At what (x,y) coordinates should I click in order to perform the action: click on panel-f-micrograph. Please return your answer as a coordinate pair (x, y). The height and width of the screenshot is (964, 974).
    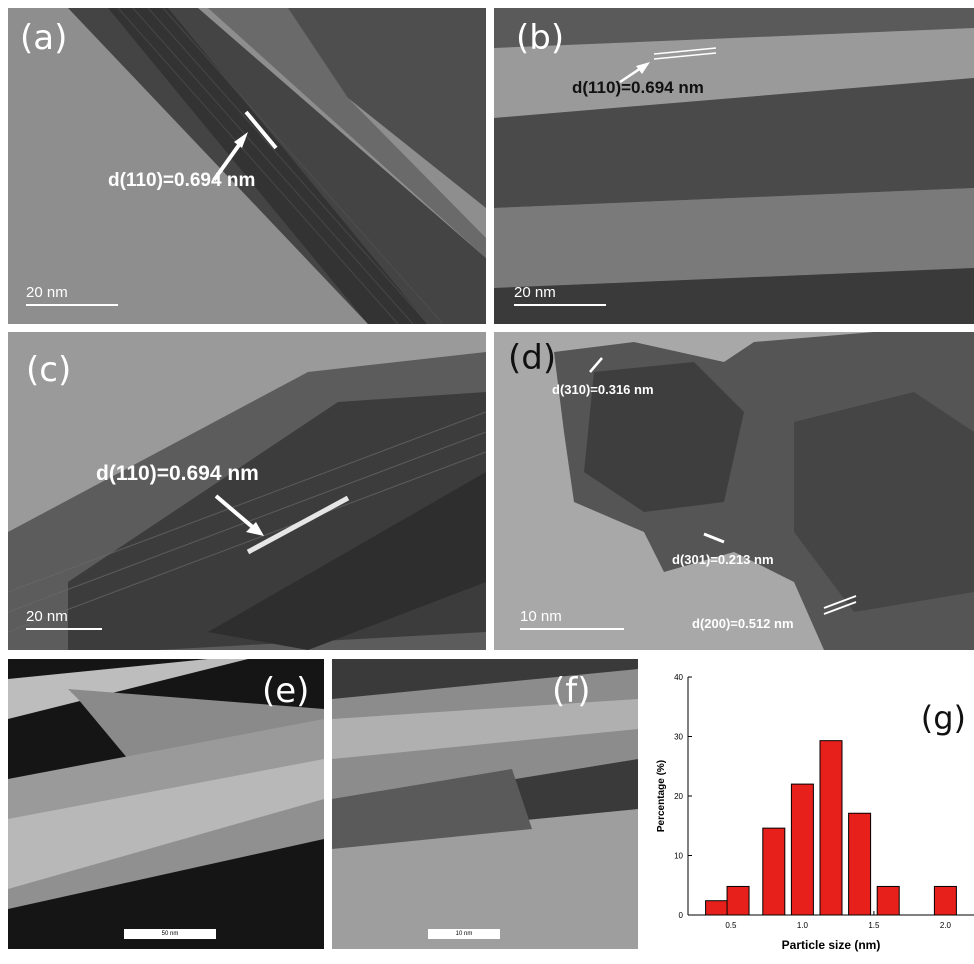
    Looking at the image, I should click on (485, 804).